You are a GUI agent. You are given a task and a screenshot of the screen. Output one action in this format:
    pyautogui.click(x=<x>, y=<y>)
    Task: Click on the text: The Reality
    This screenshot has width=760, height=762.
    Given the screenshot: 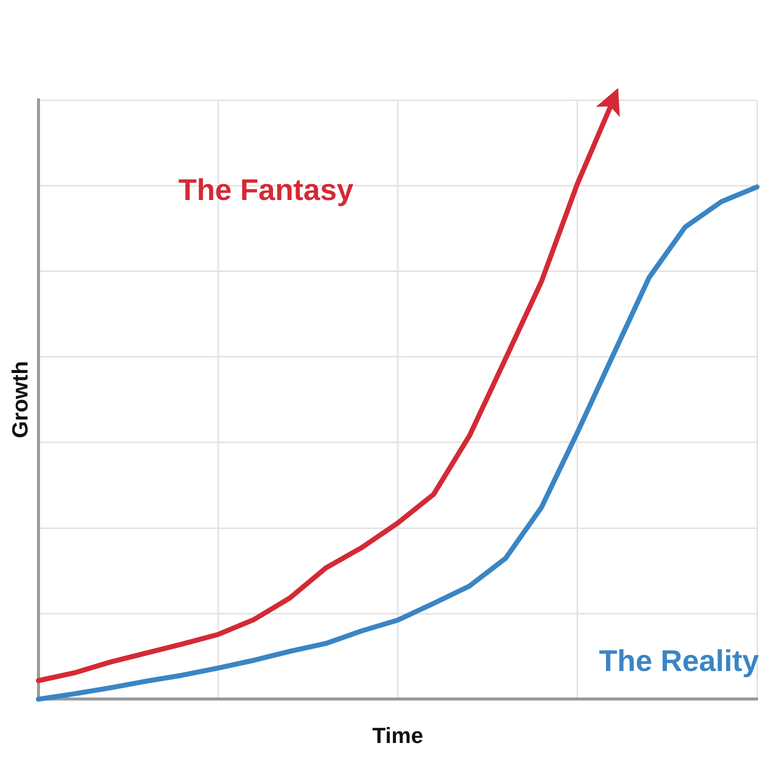 What is the action you would take?
    pyautogui.click(x=679, y=661)
    